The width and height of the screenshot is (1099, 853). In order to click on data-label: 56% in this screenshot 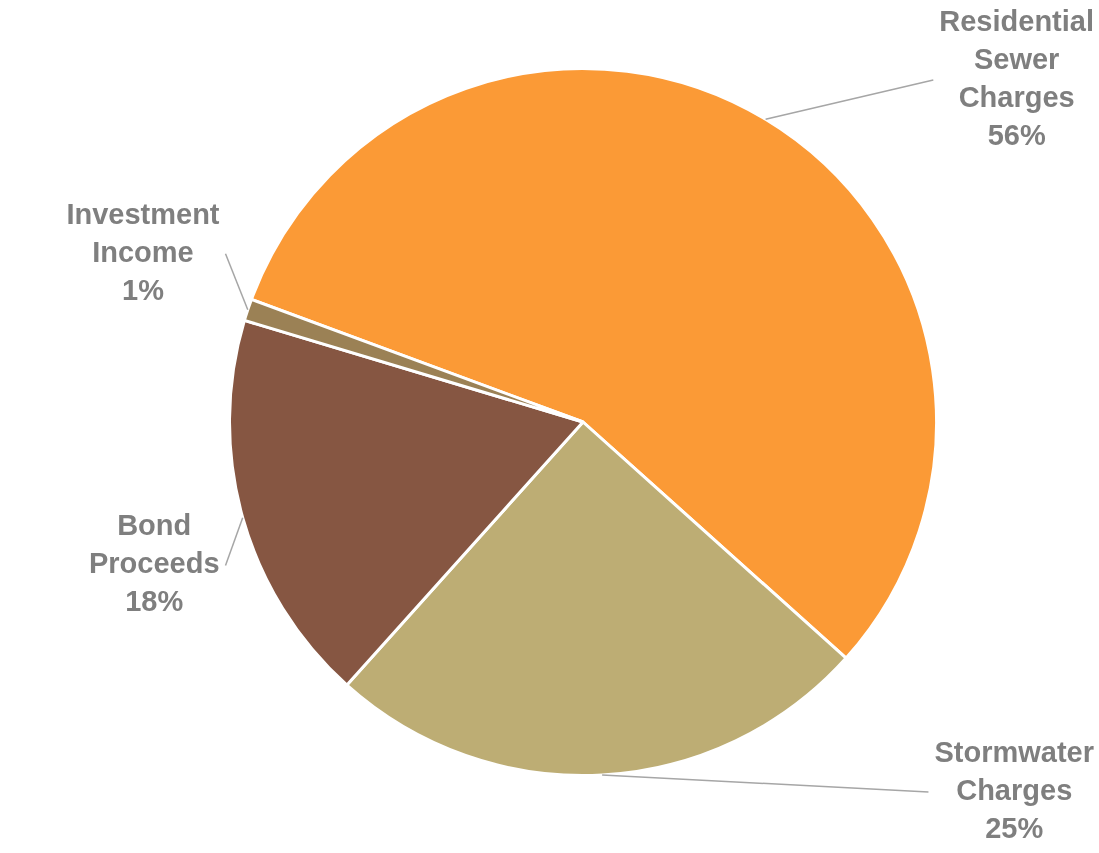, I will do `click(1016, 135)`.